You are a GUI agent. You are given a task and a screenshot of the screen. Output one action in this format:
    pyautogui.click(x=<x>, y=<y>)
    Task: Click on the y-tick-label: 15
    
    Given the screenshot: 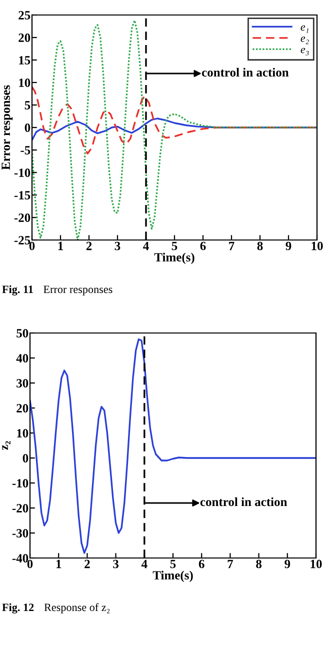 What is the action you would take?
    pyautogui.click(x=24, y=60)
    